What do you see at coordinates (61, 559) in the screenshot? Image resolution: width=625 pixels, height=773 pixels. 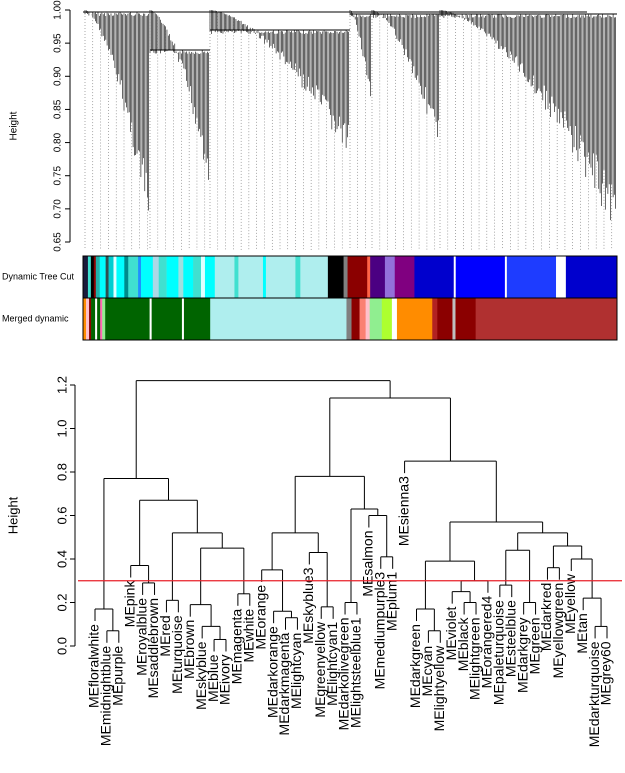 I see `y-tick-label: 0.4` at bounding box center [61, 559].